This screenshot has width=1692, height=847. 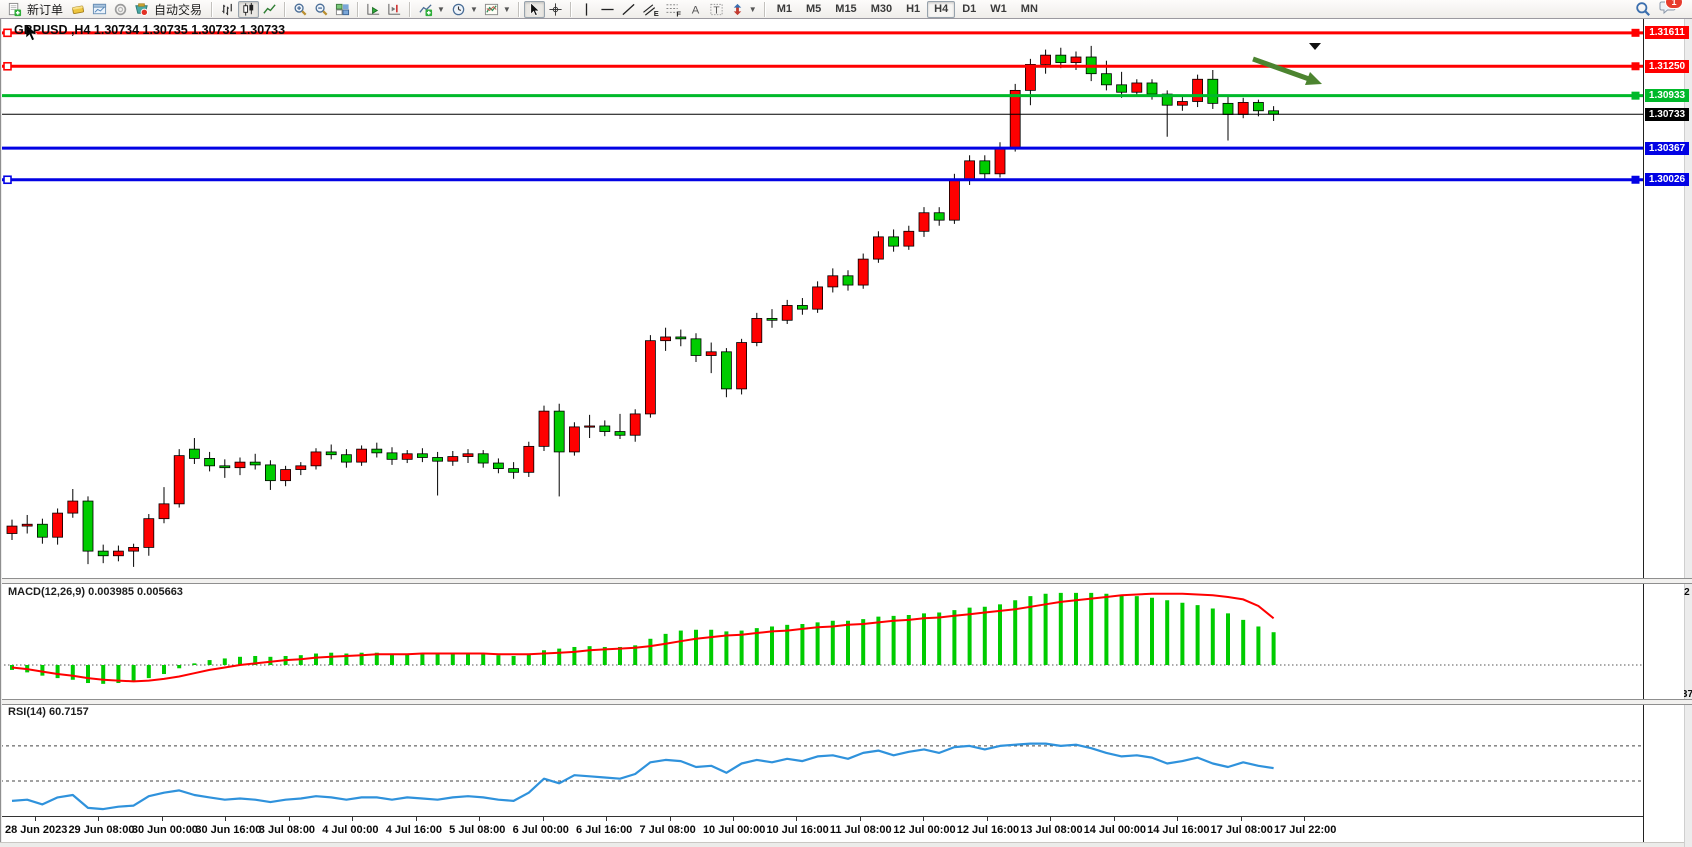 What do you see at coordinates (743, 9) in the screenshot?
I see `arrows-tool-button: ▼` at bounding box center [743, 9].